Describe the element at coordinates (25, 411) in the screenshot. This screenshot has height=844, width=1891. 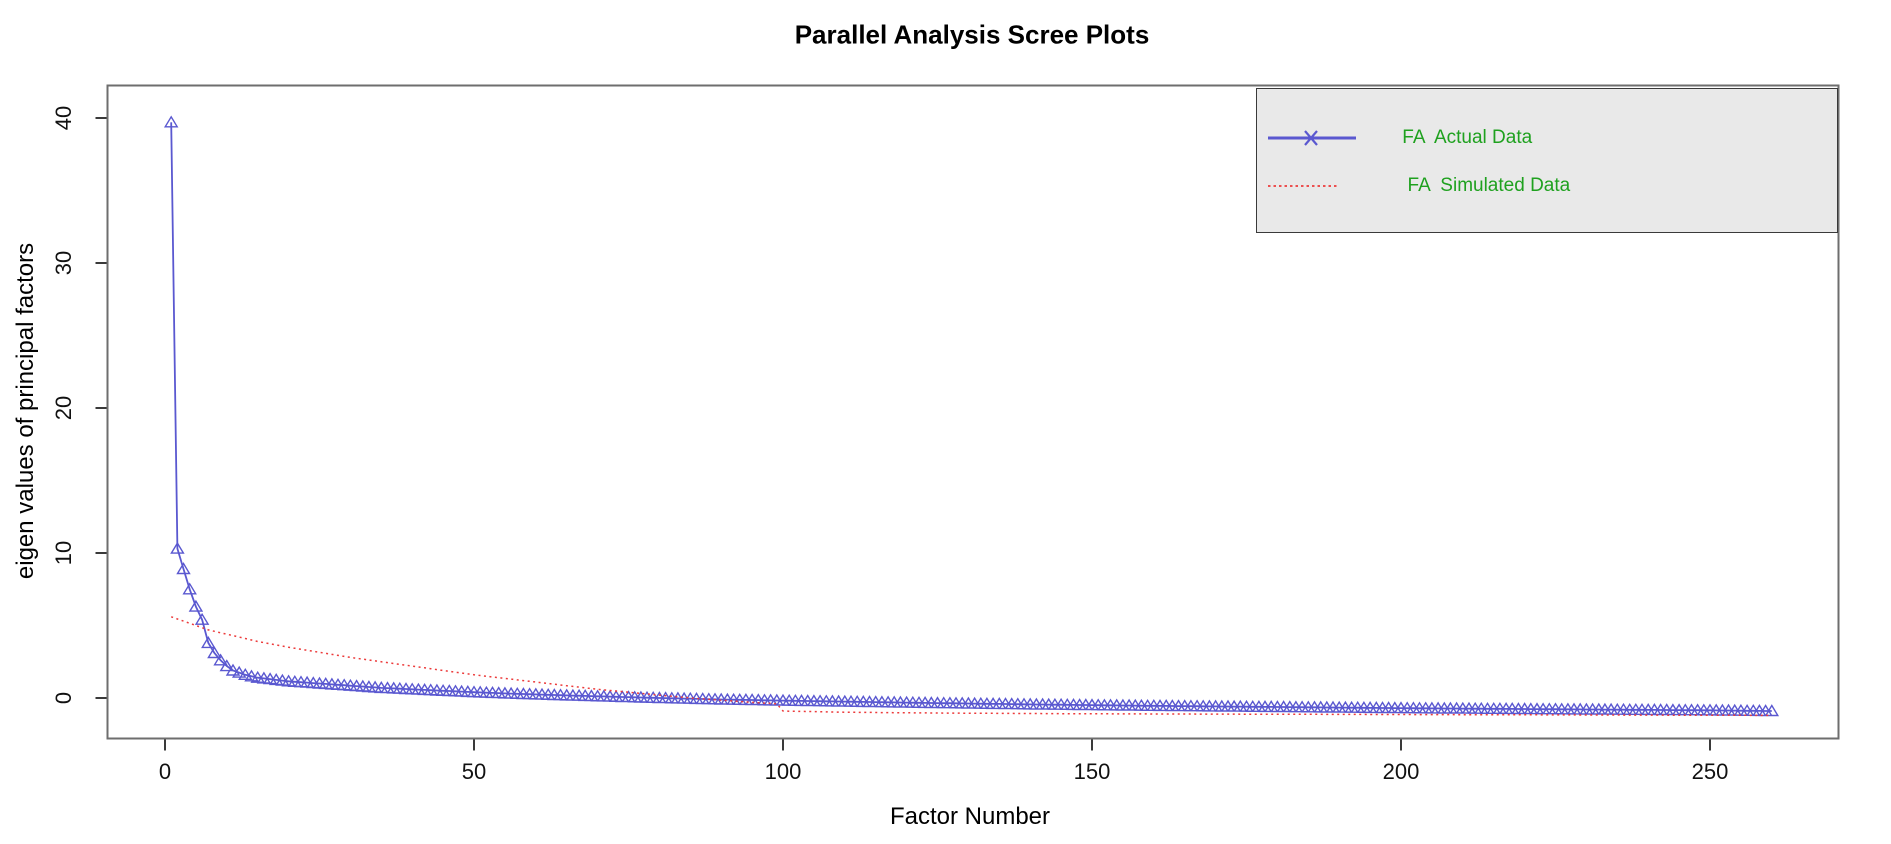
I see `y-axis-label: eigen values of principal factors` at that location.